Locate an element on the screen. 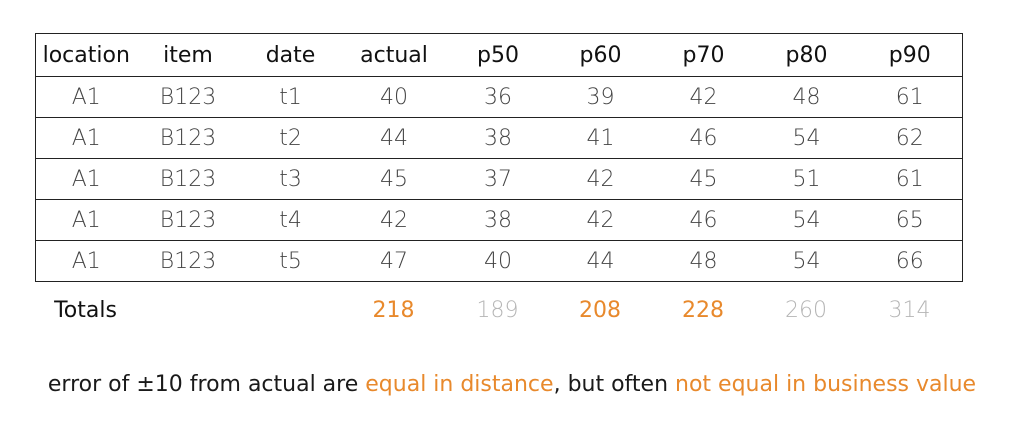  totals-p80: 260 is located at coordinates (806, 310).